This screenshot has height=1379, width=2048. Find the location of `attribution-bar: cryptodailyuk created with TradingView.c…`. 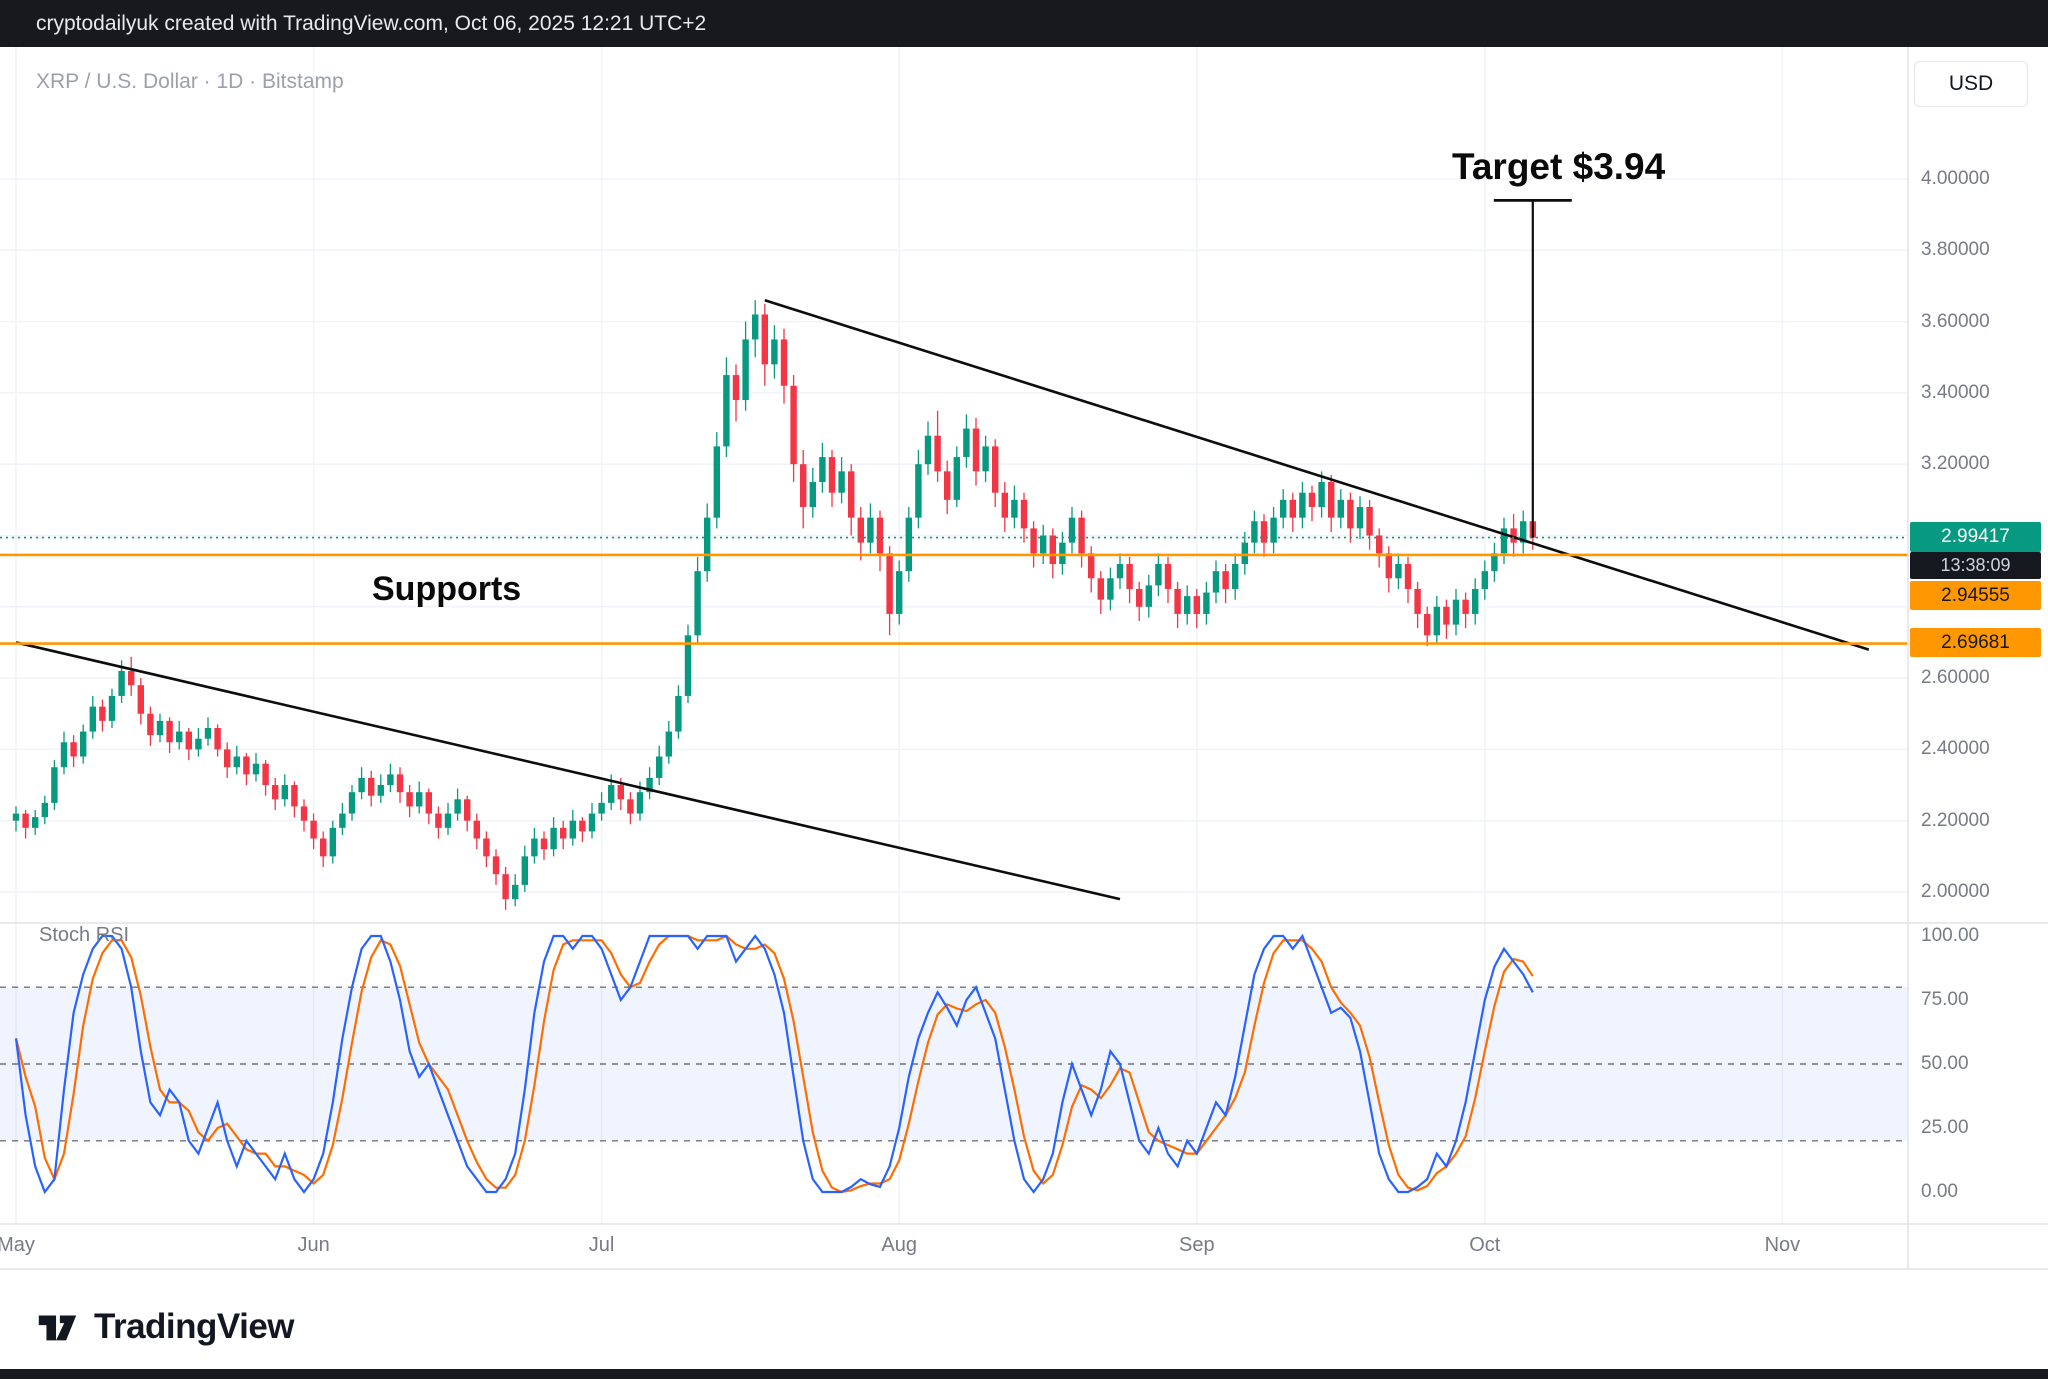

attribution-bar: cryptodailyuk created with TradingView.c… is located at coordinates (1024, 23).